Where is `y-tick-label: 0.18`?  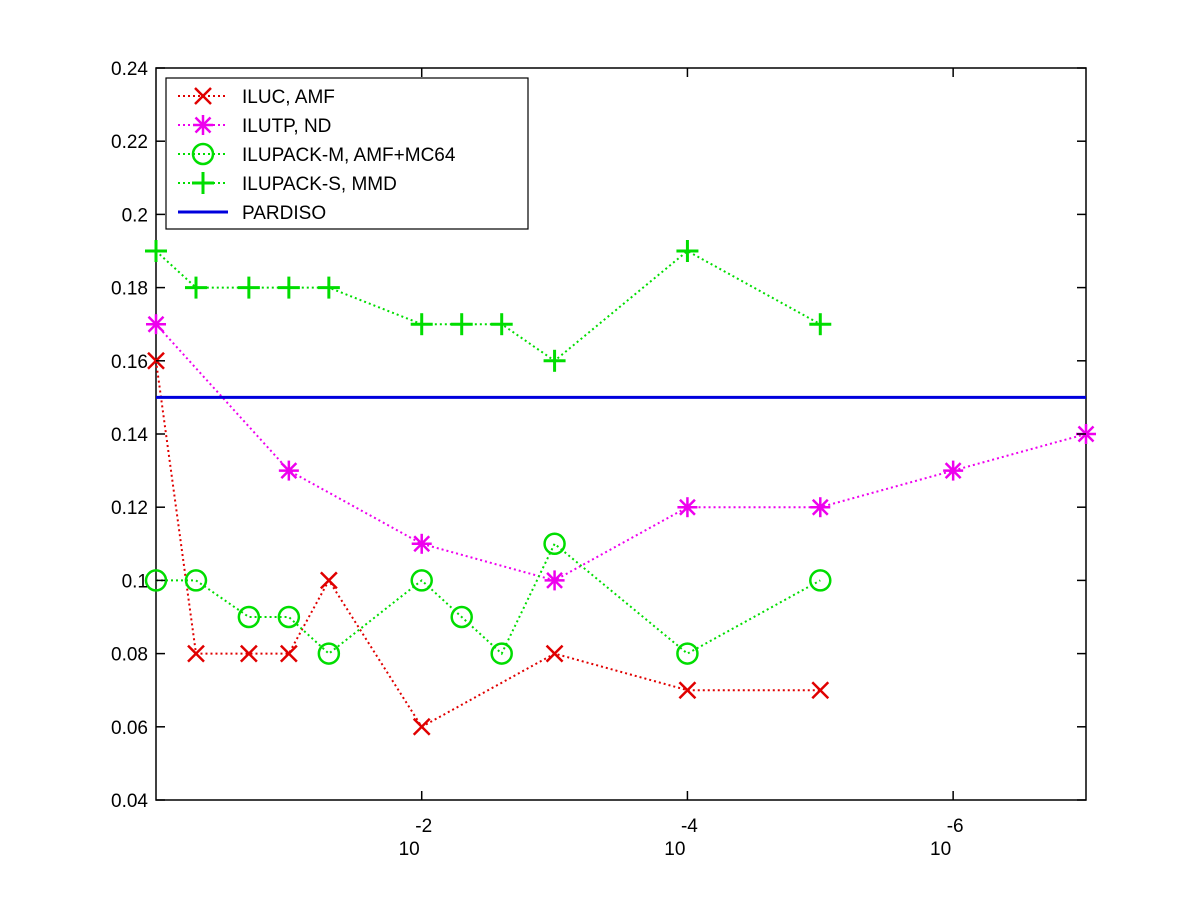 y-tick-label: 0.18 is located at coordinates (129, 289).